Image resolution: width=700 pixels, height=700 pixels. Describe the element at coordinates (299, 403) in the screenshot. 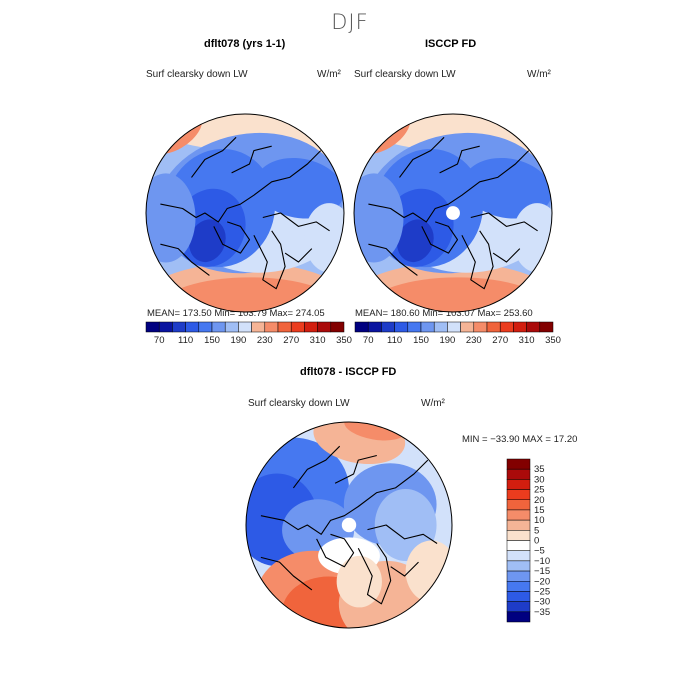

I see `panel3-variable: Surf clearsky down LW` at that location.